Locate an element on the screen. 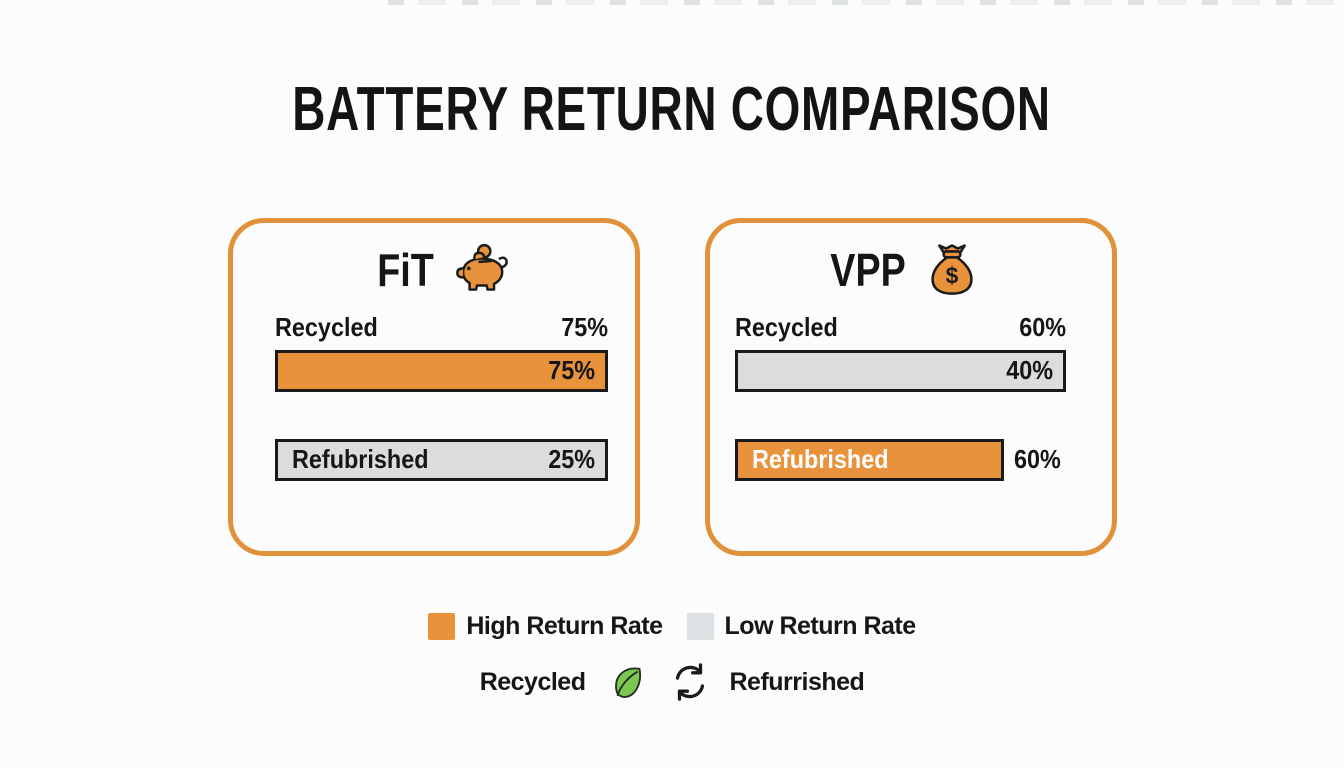 This screenshot has height=768, width=1344. legend-row-rates: High Return Rate Low Return Rate is located at coordinates (672, 626).